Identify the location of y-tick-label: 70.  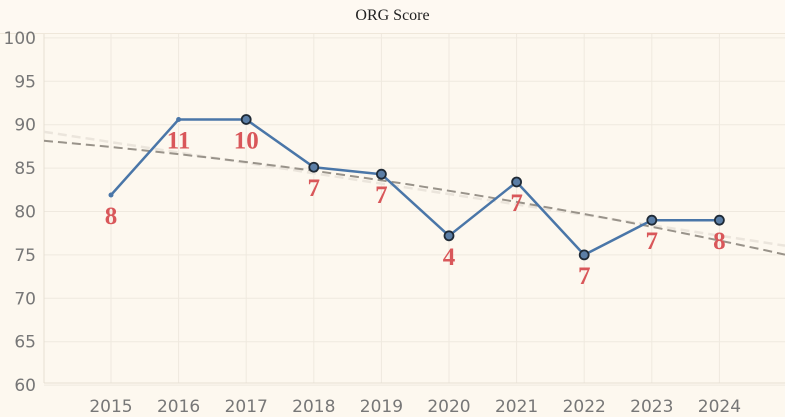
(25, 299).